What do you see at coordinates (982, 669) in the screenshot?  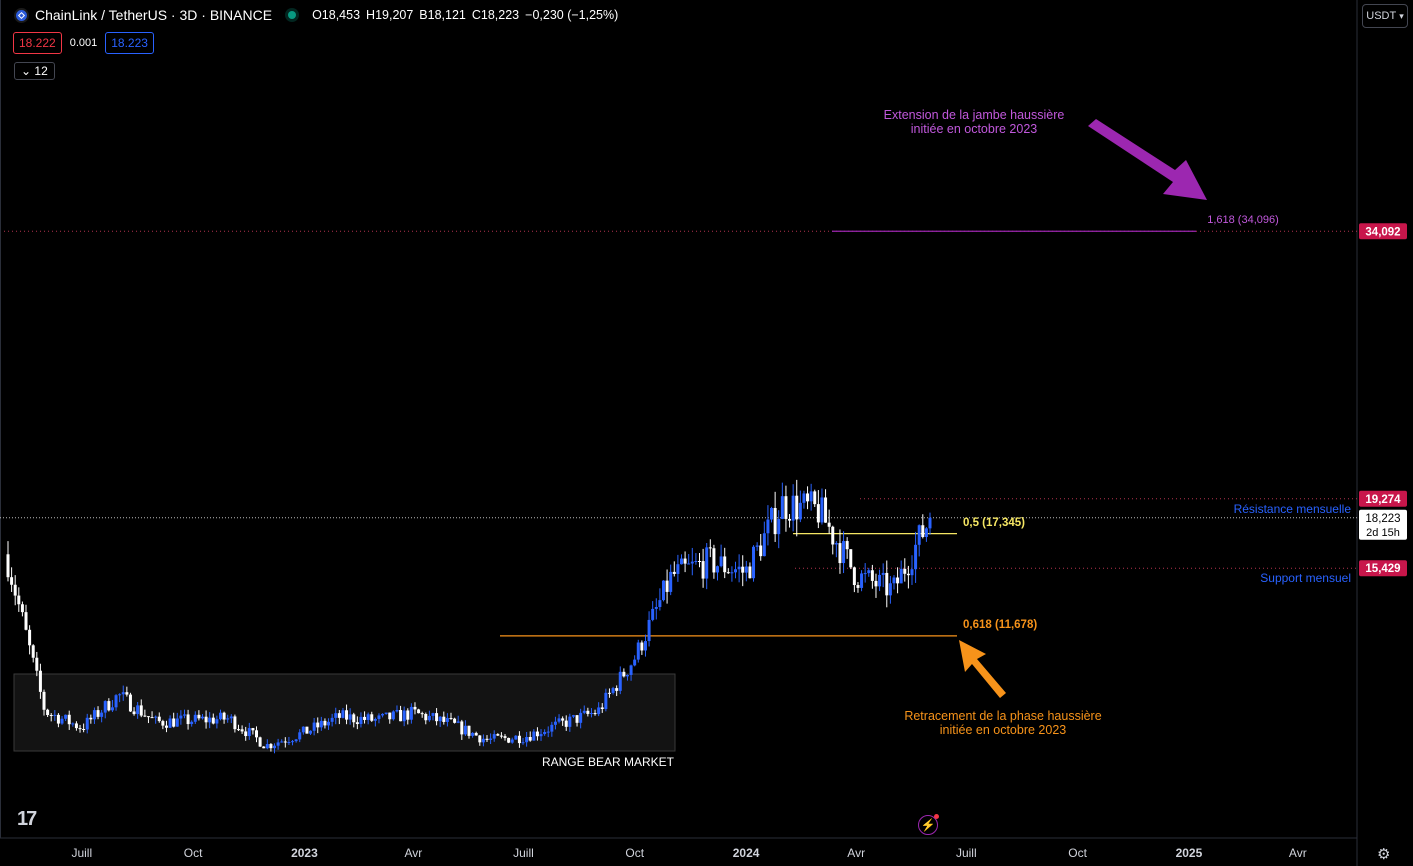 I see `orange-arrow-icon` at bounding box center [982, 669].